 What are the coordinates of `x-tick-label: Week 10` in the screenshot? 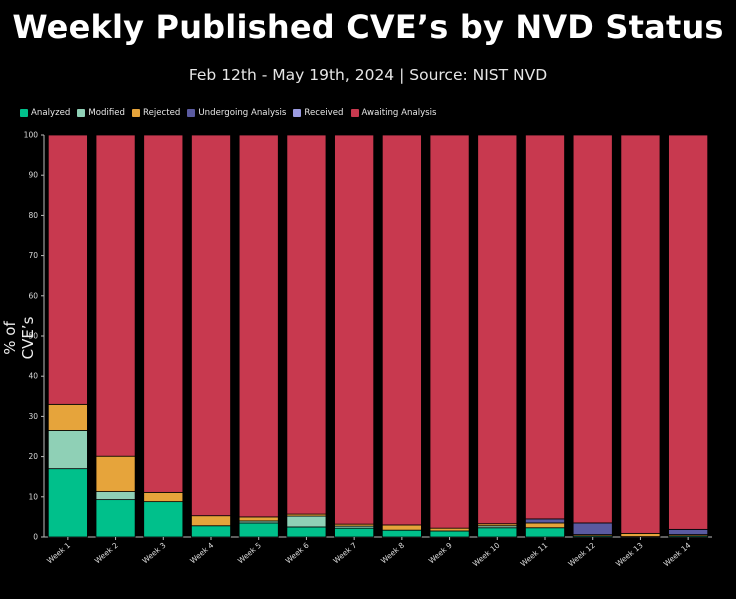 It's located at (486, 554).